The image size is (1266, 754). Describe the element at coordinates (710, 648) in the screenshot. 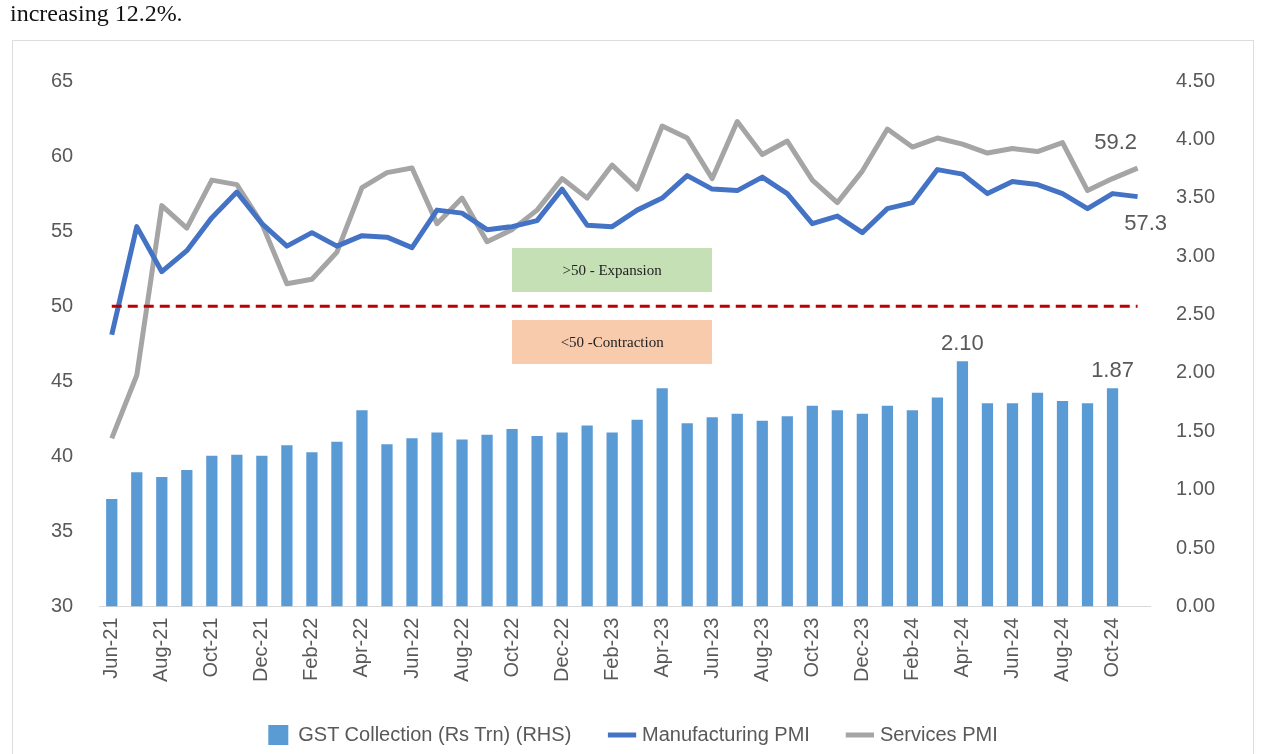

I see `x-tick-label: Jun-23` at that location.